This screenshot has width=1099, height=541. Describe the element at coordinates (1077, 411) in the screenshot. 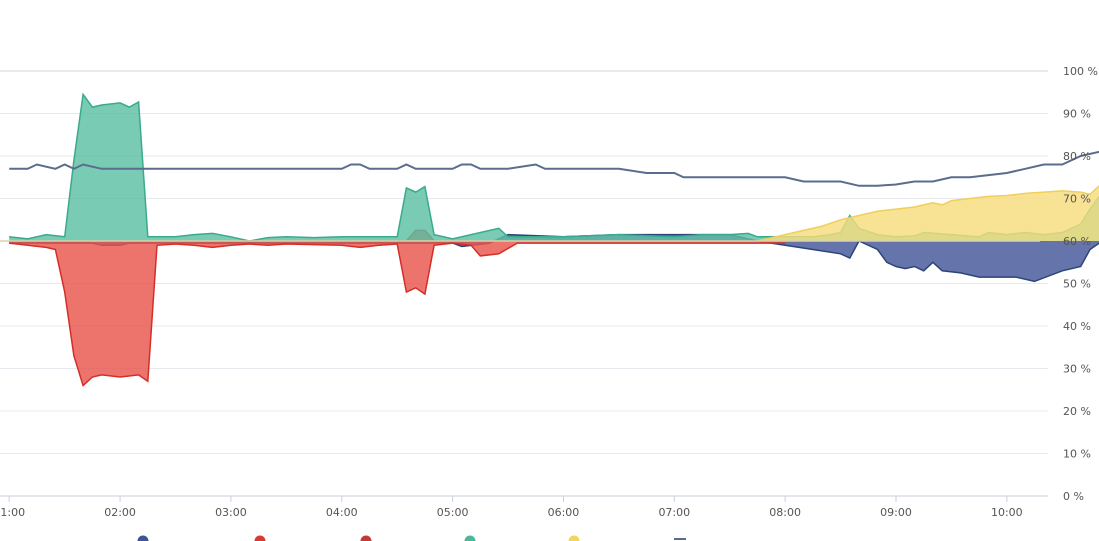

I see `y-tick-20: 20 %` at that location.